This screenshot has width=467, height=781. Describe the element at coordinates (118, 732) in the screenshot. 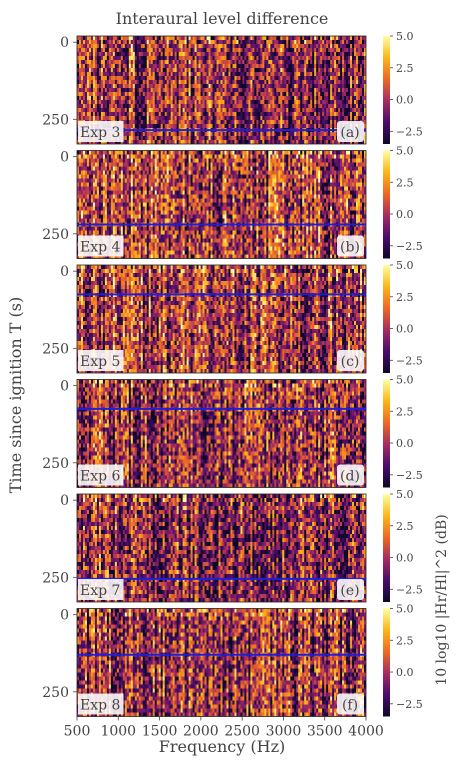

I see `x-tick-label: 1000` at that location.